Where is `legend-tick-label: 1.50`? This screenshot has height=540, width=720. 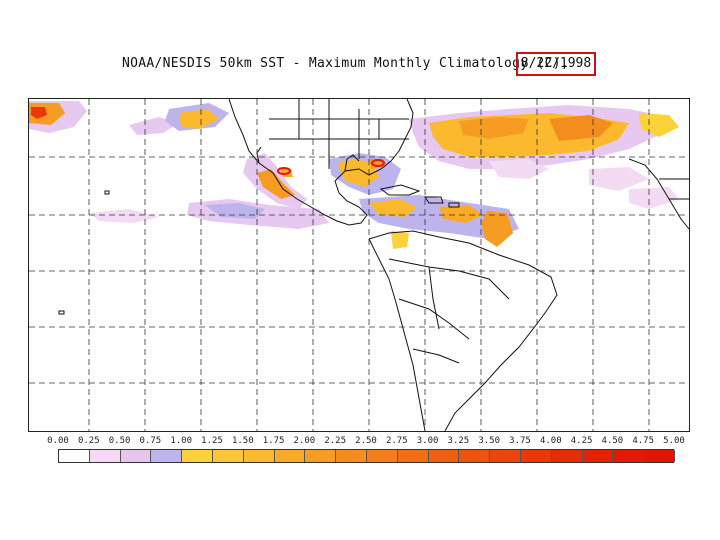 legend-tick-label: 1.50 is located at coordinates (242, 441).